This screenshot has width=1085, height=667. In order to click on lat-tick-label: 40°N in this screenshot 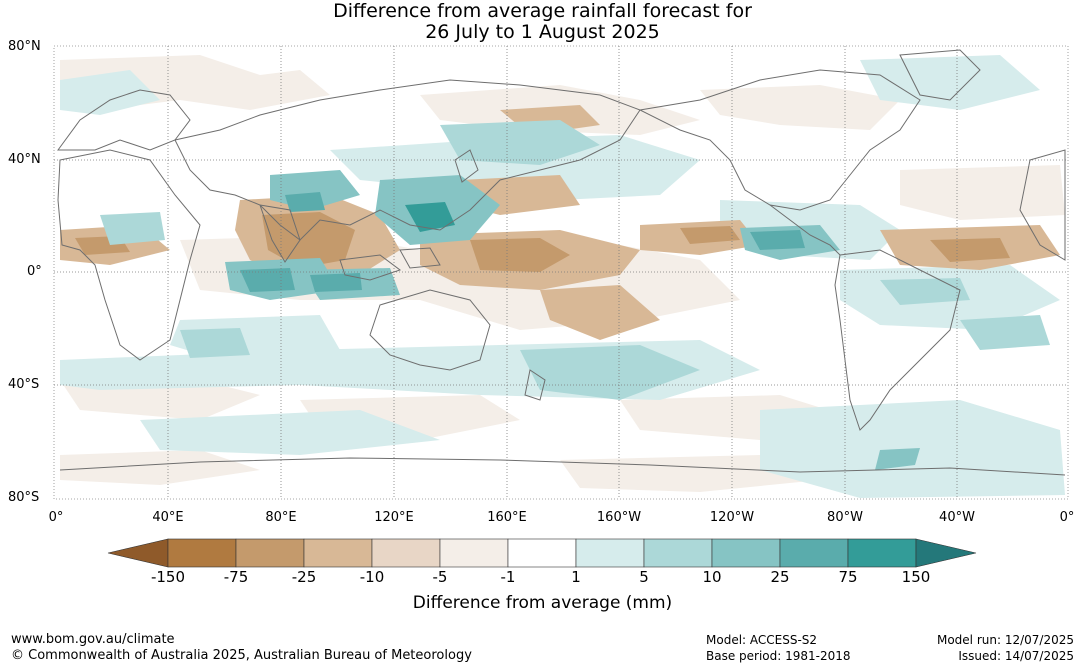, I will do `click(24, 159)`.